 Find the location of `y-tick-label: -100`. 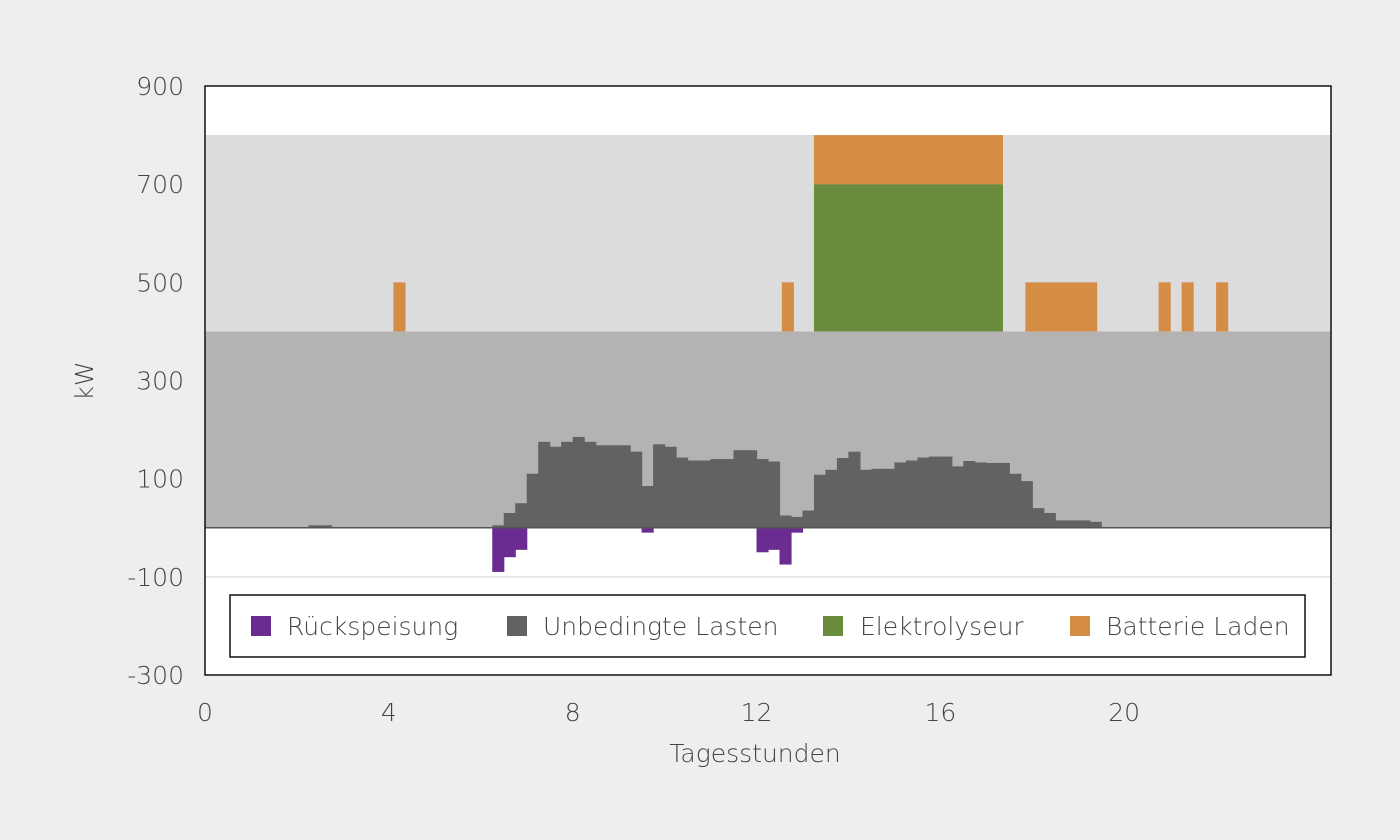

y-tick-label: -100 is located at coordinates (155, 577).